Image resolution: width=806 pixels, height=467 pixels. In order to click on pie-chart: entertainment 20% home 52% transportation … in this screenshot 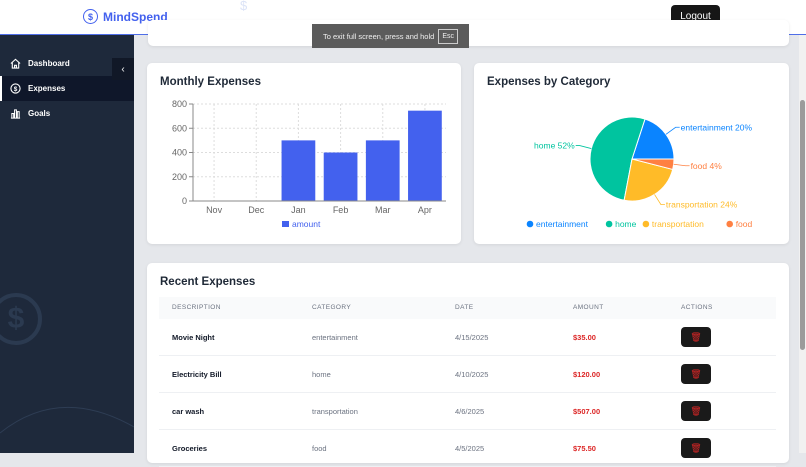, I will do `click(639, 172)`.